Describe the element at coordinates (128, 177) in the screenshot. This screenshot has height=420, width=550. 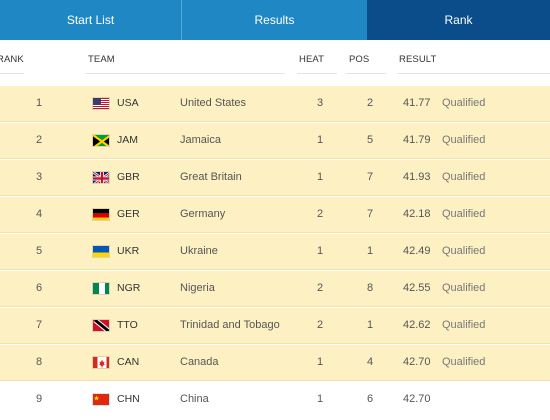
I see `country-code: GBR` at that location.